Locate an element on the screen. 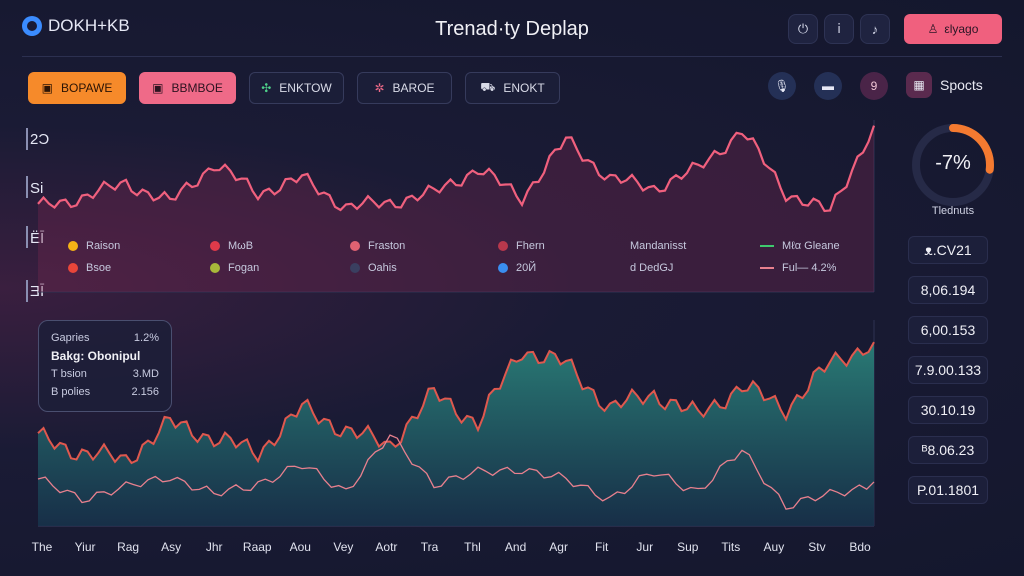  toolbar-button-5: ⛟ ENOKT is located at coordinates (512, 88).